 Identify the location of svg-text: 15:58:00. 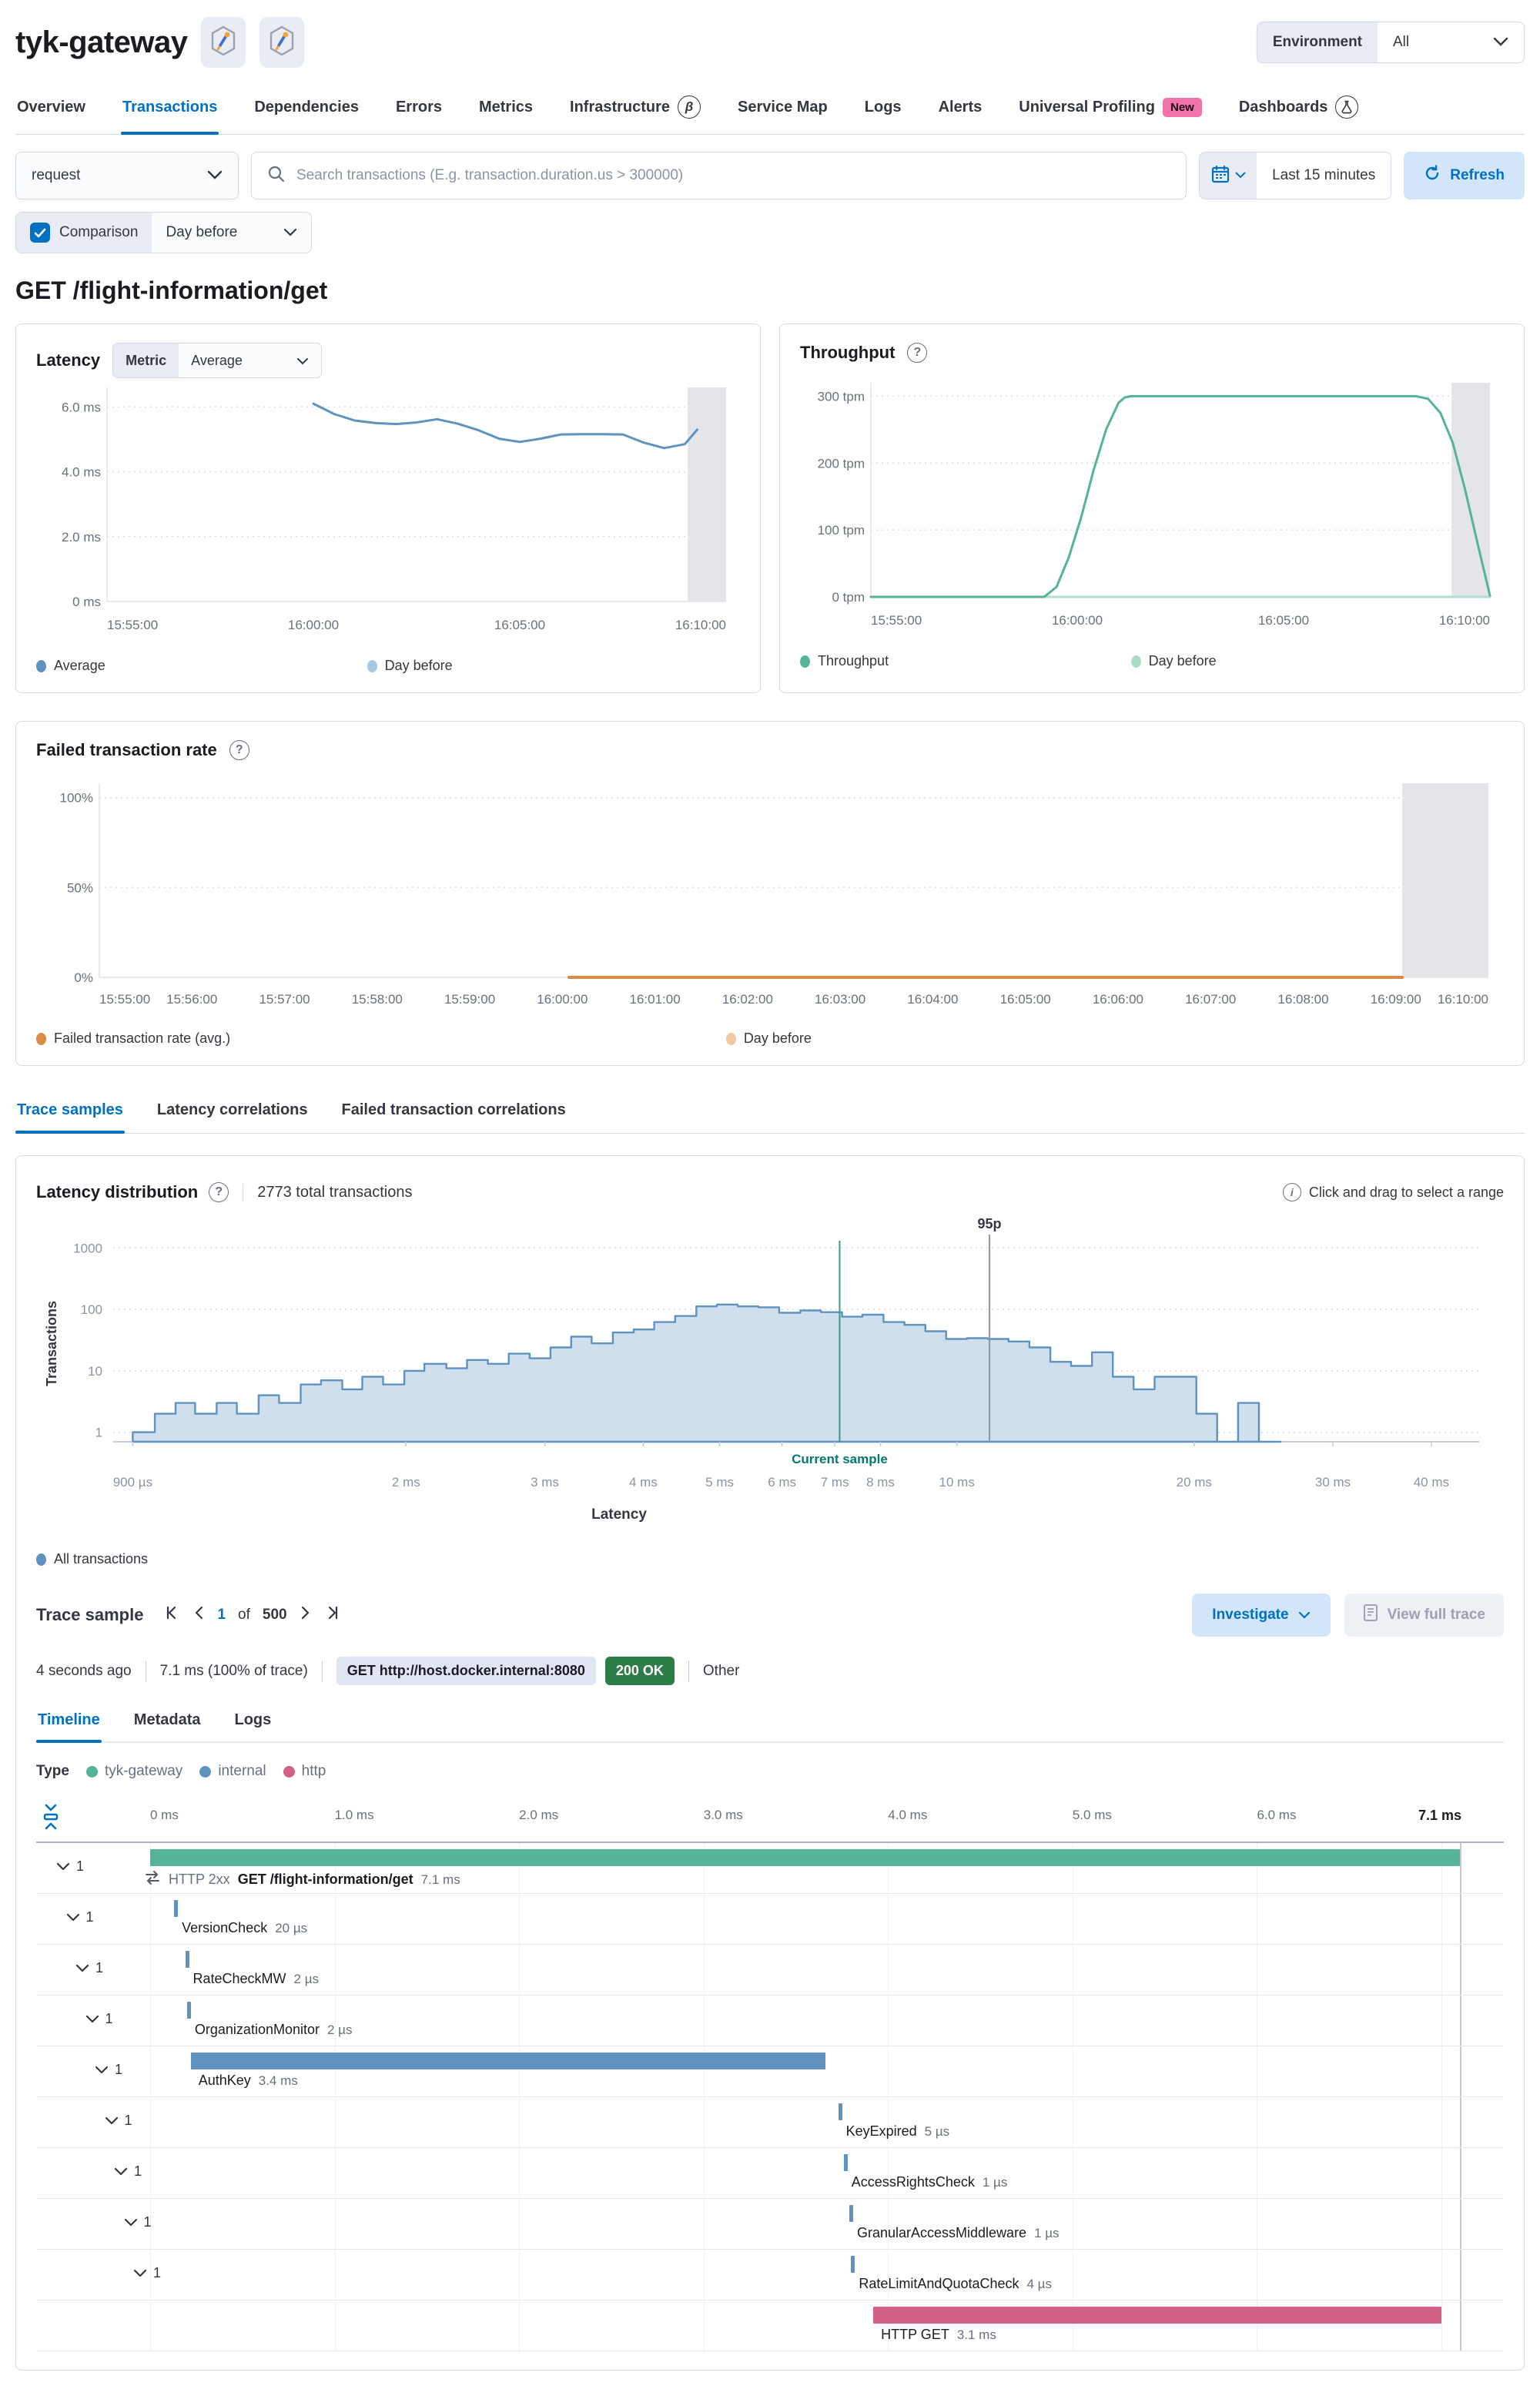
(377, 999).